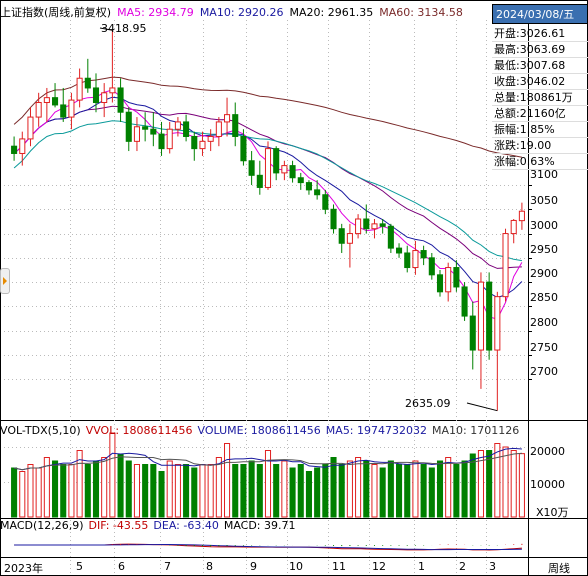 The height and width of the screenshot is (576, 588). What do you see at coordinates (79, 566) in the screenshot?
I see `x-tick: 5` at bounding box center [79, 566].